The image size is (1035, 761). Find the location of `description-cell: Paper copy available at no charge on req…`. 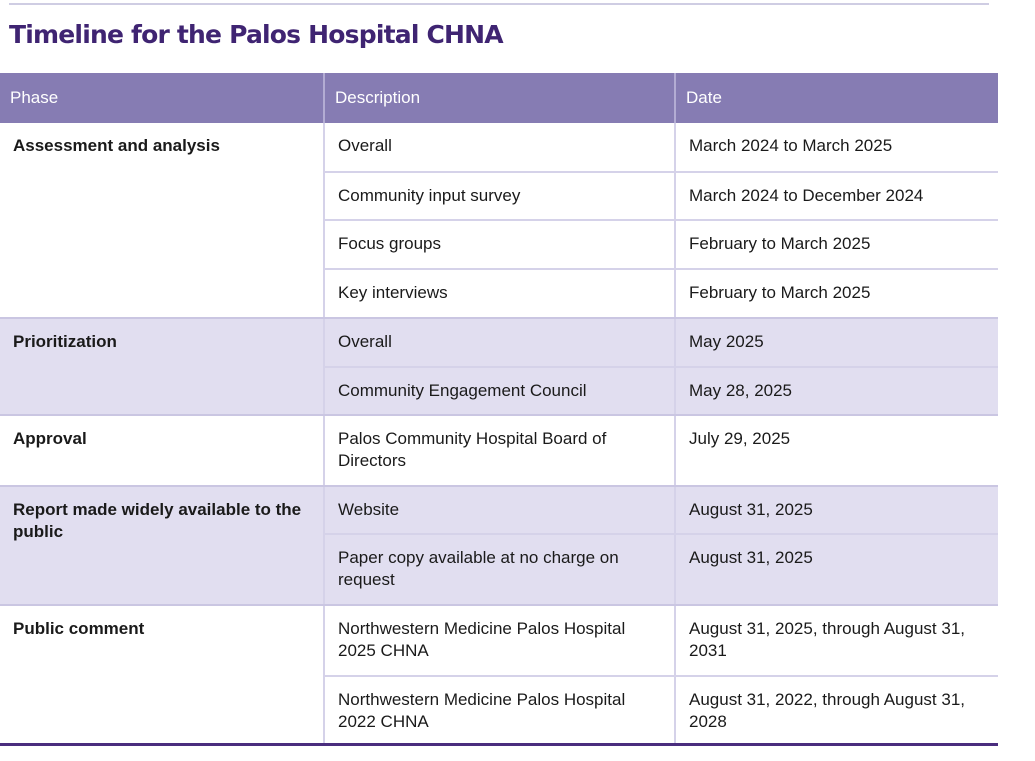

description-cell: Paper copy available at no charge on req… is located at coordinates (499, 570).